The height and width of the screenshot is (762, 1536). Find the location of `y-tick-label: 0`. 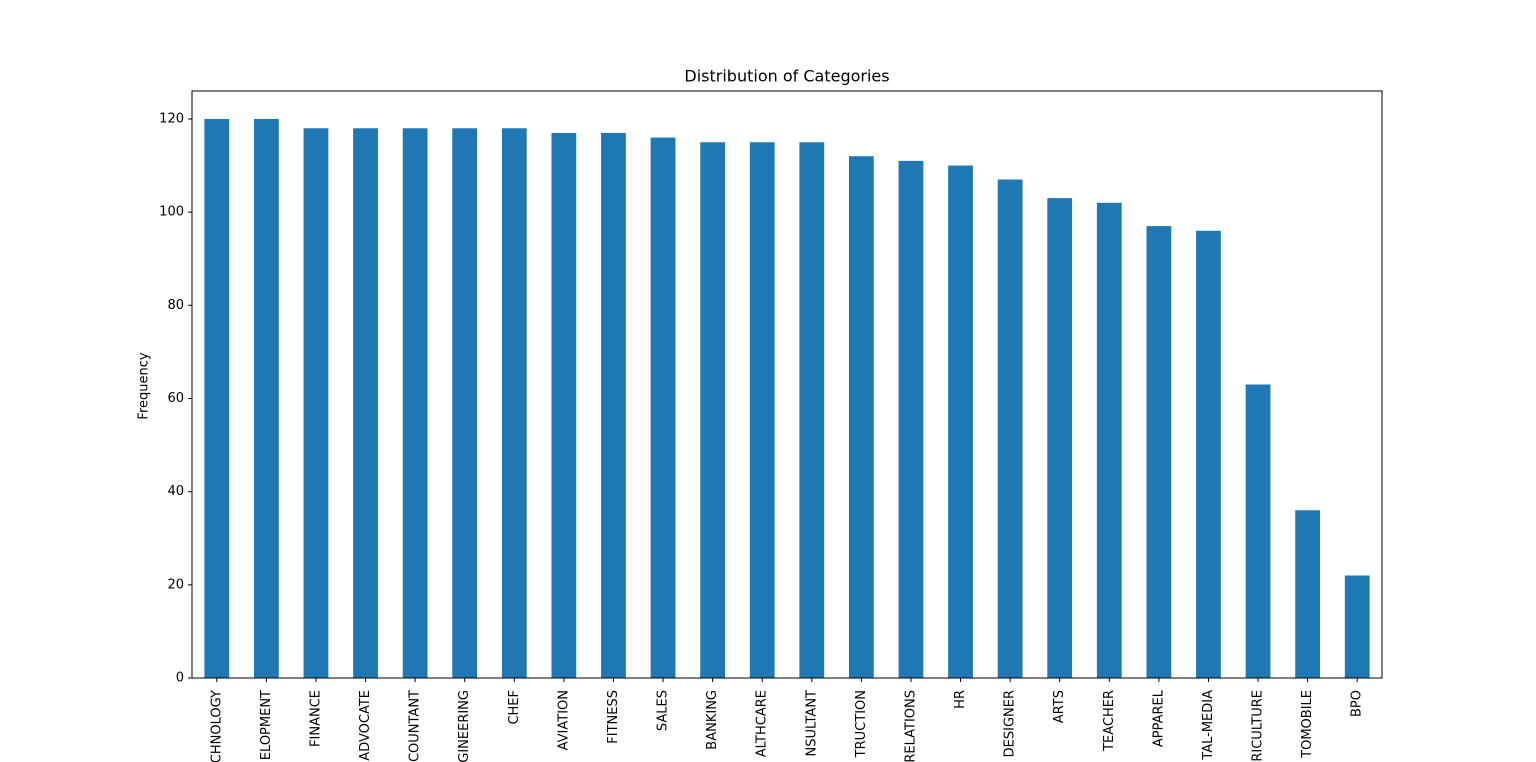

y-tick-label: 0 is located at coordinates (180, 678).